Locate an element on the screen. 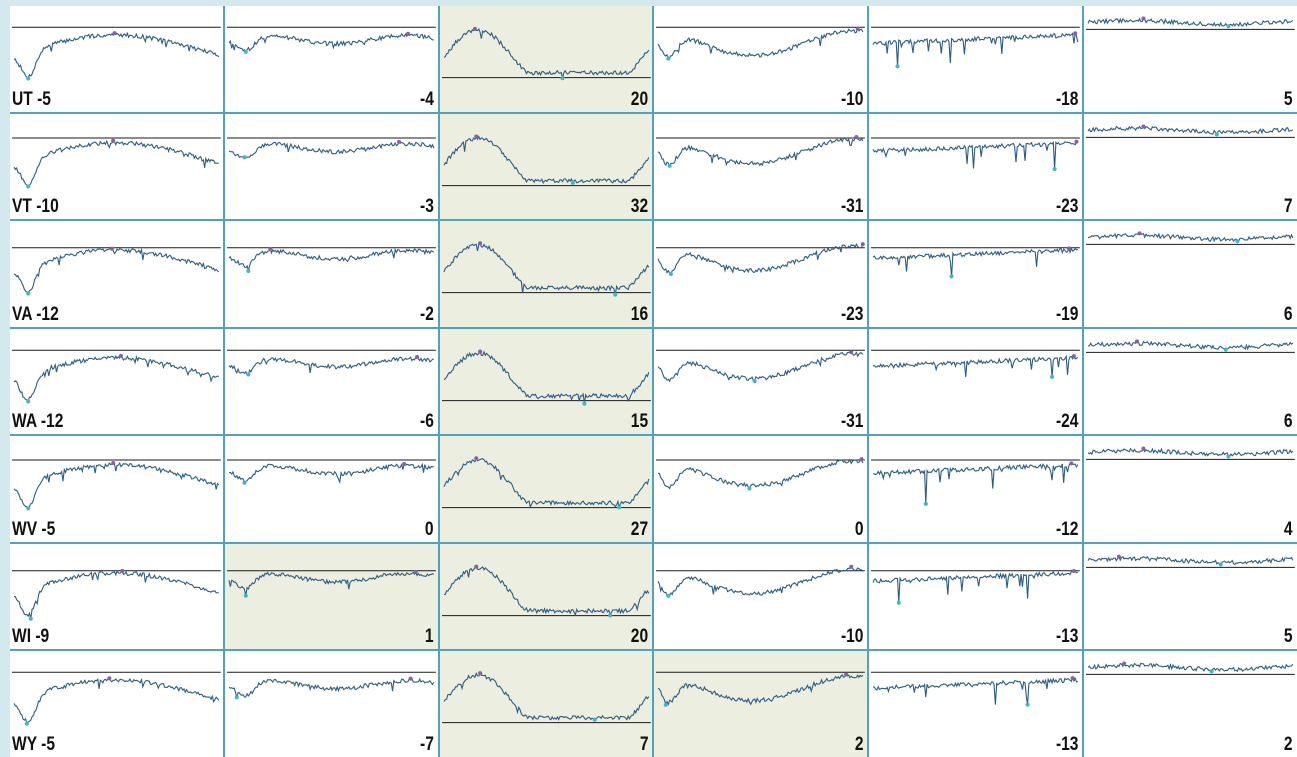  chart-cell: 32 is located at coordinates (546, 166).